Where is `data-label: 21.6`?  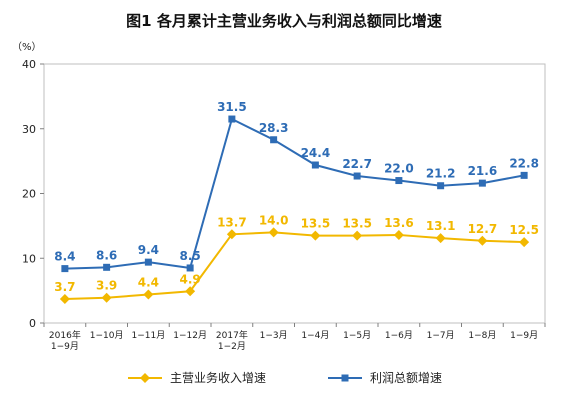
data-label: 21.6 is located at coordinates (483, 171).